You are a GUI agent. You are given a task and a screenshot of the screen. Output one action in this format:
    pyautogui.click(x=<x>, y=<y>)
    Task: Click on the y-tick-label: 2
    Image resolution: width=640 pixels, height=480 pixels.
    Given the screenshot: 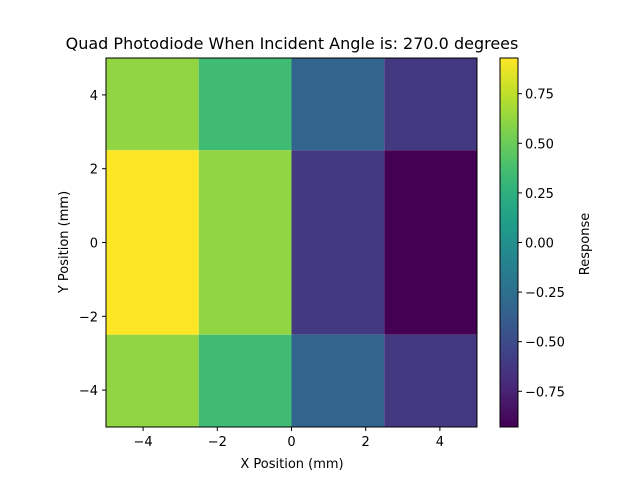 What is the action you would take?
    pyautogui.click(x=94, y=170)
    